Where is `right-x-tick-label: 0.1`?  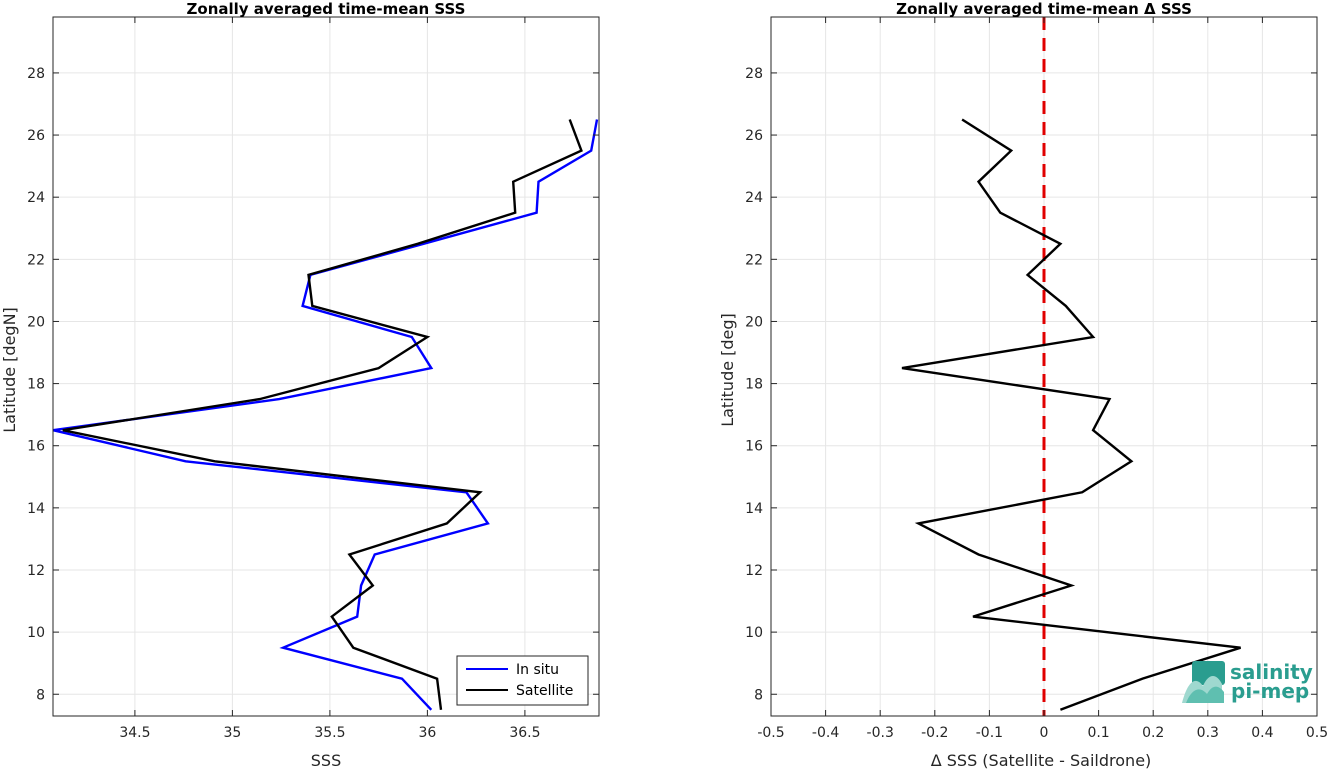 right-x-tick-label: 0.1 is located at coordinates (1098, 733).